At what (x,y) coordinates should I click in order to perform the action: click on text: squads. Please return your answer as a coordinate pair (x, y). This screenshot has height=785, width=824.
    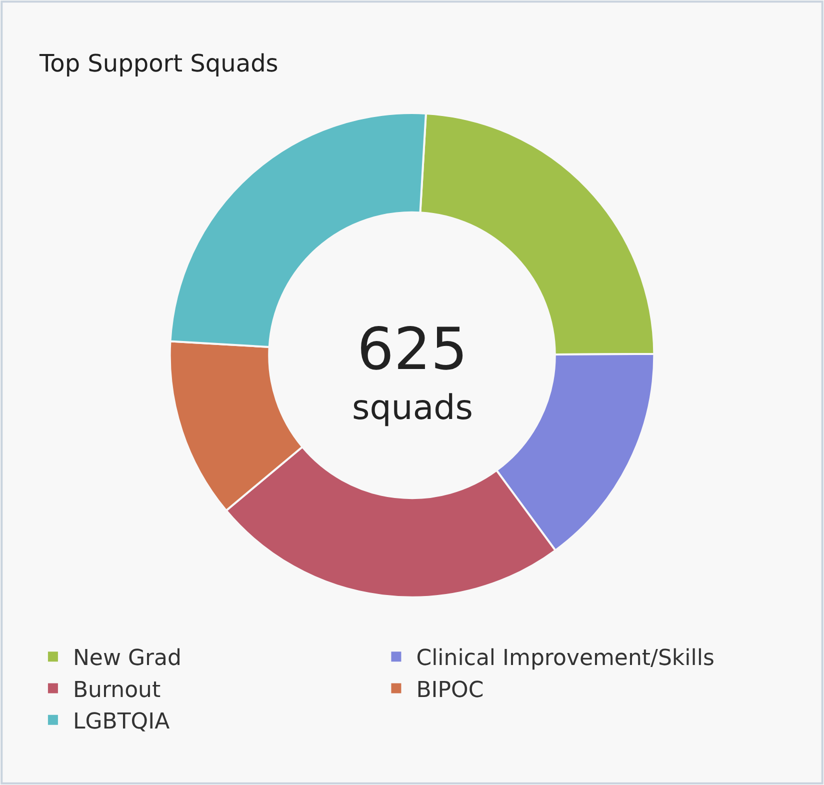
    Looking at the image, I should click on (412, 408).